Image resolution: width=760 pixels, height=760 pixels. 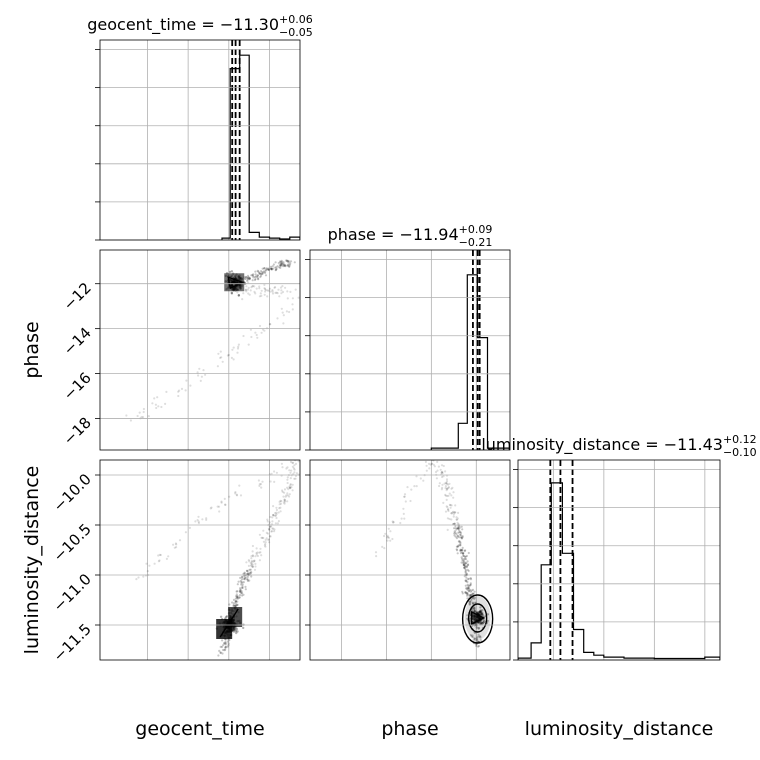 I want to click on scatter-panel-phase_vs_luminosity_distance-plot-area: −18 −16 −14 −12, so click(x=417, y=560).